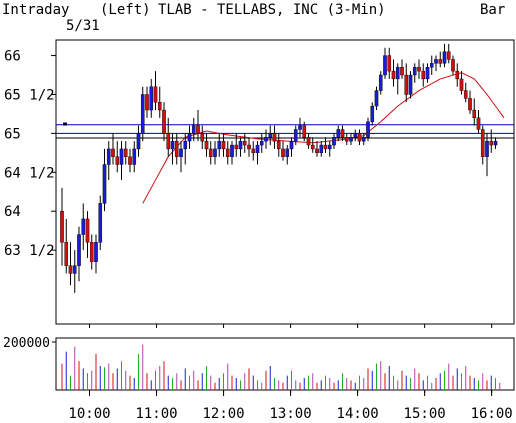 This screenshot has width=516, height=423. What do you see at coordinates (285, 130) in the screenshot?
I see `reference-lines` at bounding box center [285, 130].